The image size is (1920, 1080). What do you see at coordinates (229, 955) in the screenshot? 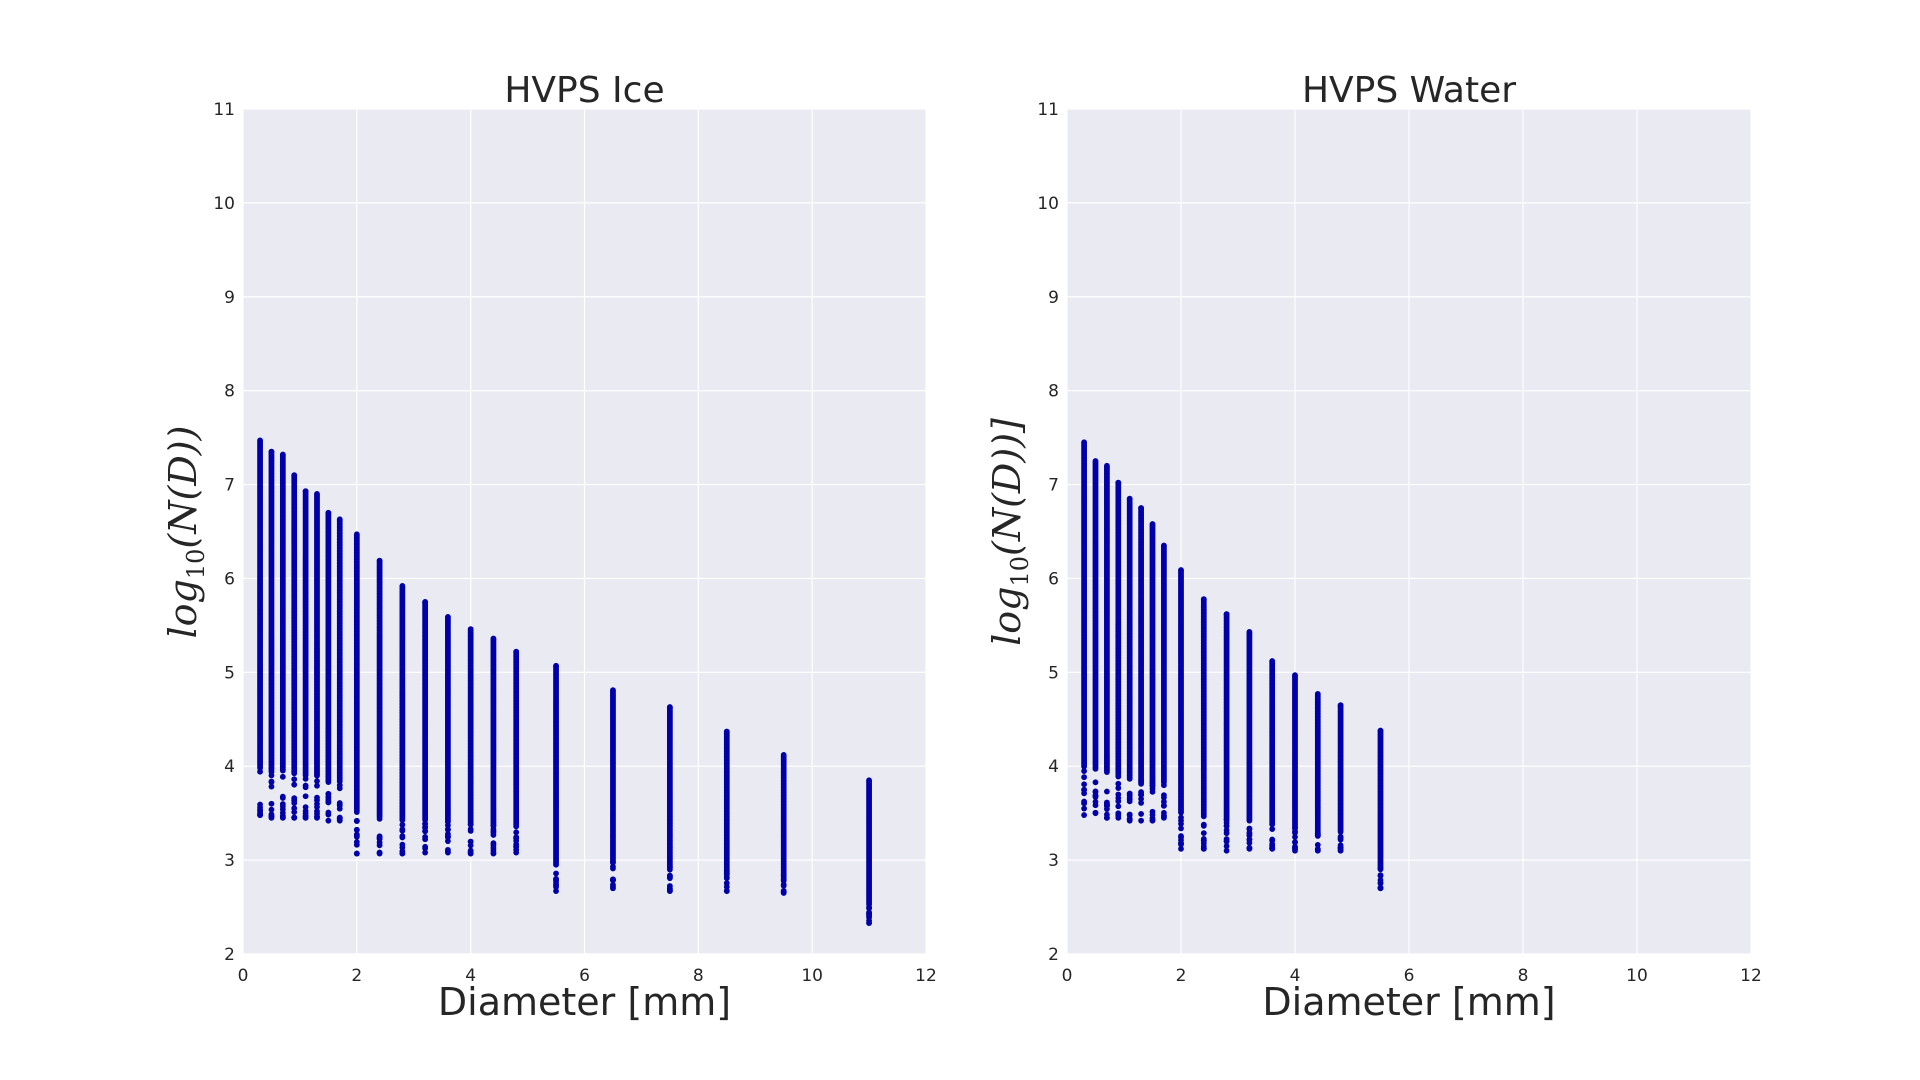
I see `y-tick-label: 2` at bounding box center [229, 955].